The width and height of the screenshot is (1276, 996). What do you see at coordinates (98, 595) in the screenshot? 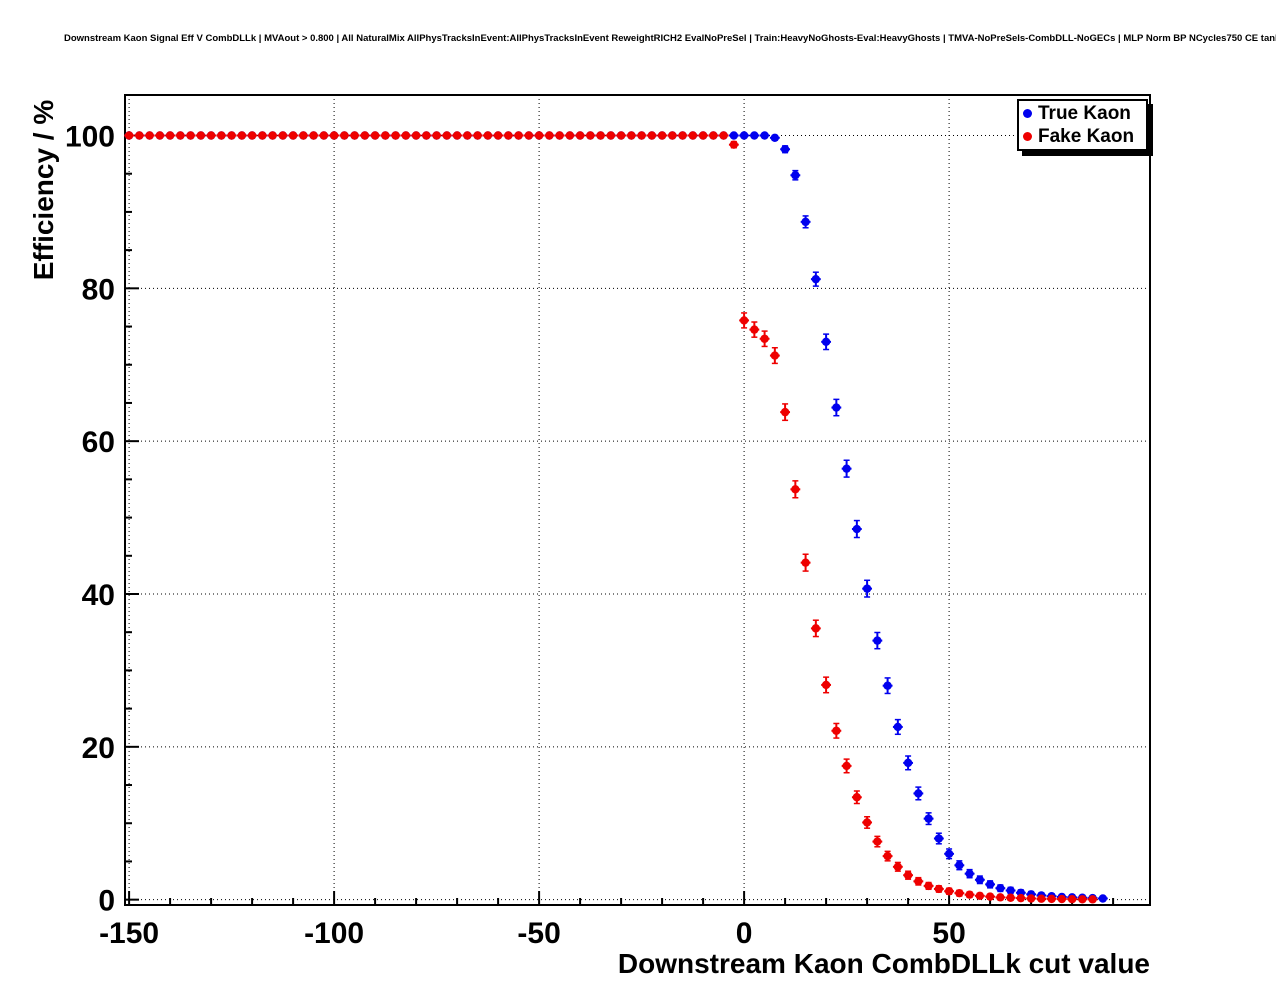
I see `svg-text: 40` at bounding box center [98, 595].